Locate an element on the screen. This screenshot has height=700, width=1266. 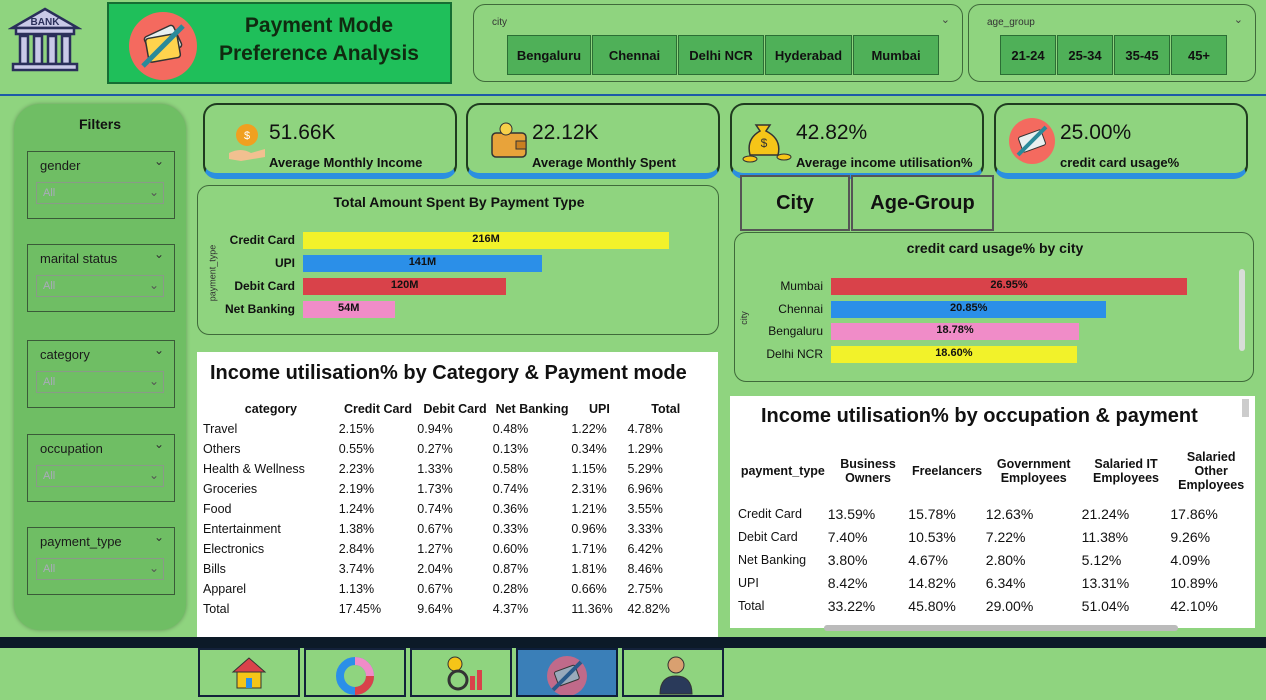
age-group-slicer: age_group ⌄ 21-24 25-34 35-45 45+ is located at coordinates (1112, 43).